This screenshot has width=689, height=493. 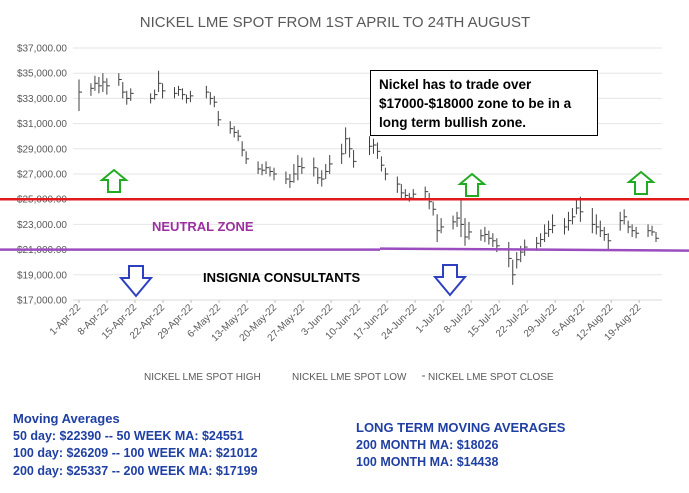 I want to click on y-tick-label: $27,000.00, so click(x=42, y=175).